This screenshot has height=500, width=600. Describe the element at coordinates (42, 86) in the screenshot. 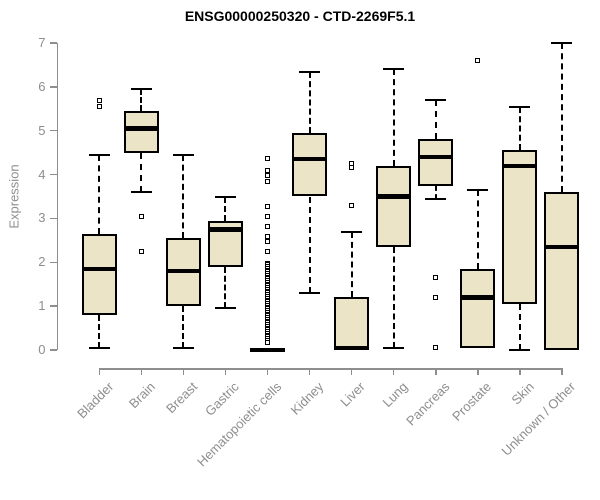

I see `y-axis-tick-label: 6` at that location.